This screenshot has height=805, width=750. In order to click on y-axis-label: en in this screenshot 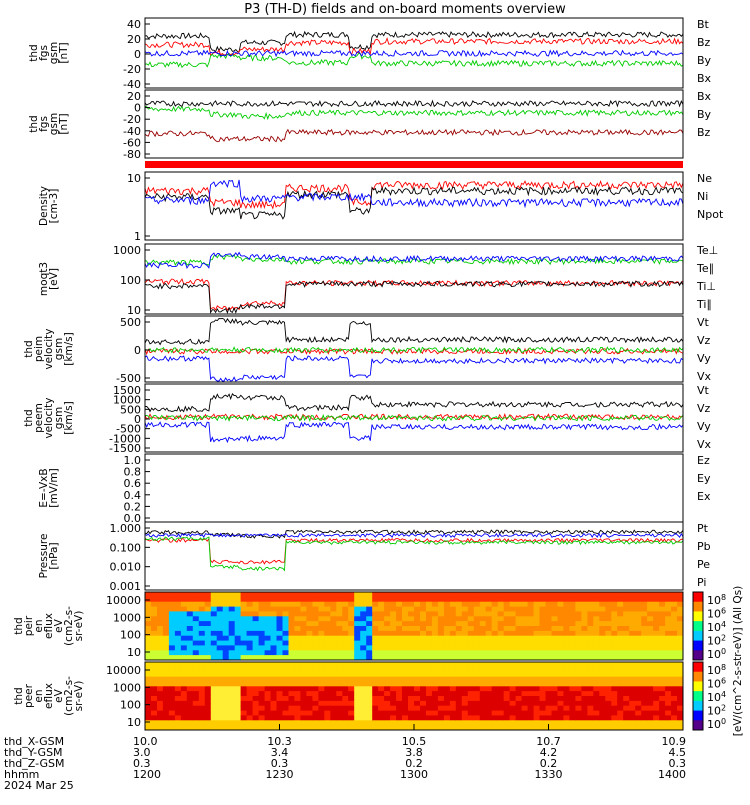, I will do `click(39, 625)`.